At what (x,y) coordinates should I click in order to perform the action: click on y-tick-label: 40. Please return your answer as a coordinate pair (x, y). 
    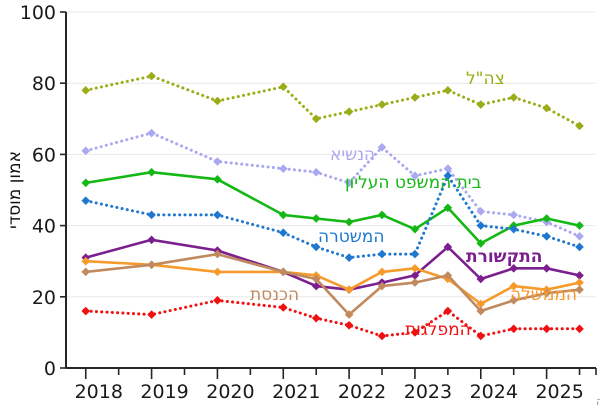
    Looking at the image, I should click on (44, 227).